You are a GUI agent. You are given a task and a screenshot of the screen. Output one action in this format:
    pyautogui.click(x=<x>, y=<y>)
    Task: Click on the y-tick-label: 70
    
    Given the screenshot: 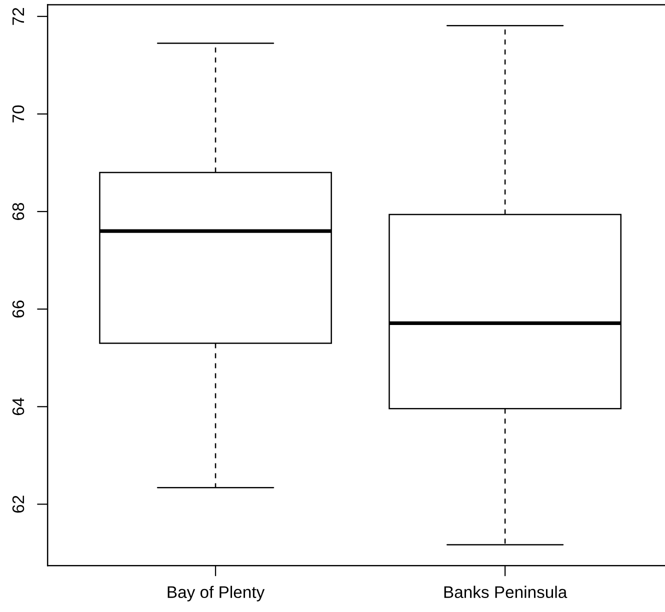 What is the action you would take?
    pyautogui.click(x=18, y=113)
    